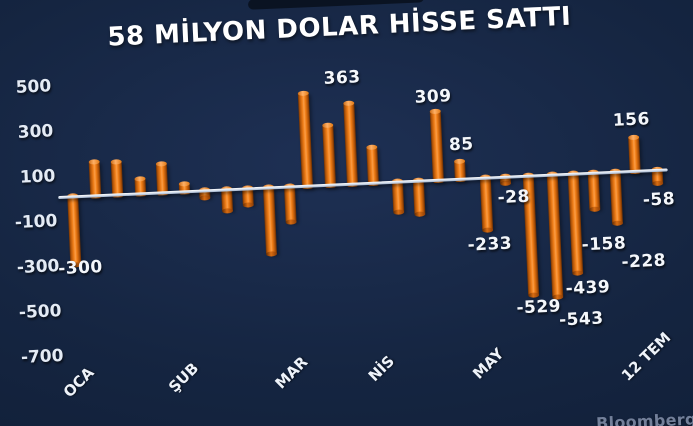  Describe the element at coordinates (490, 244) in the screenshot. I see `bar-value-label: -233` at that location.